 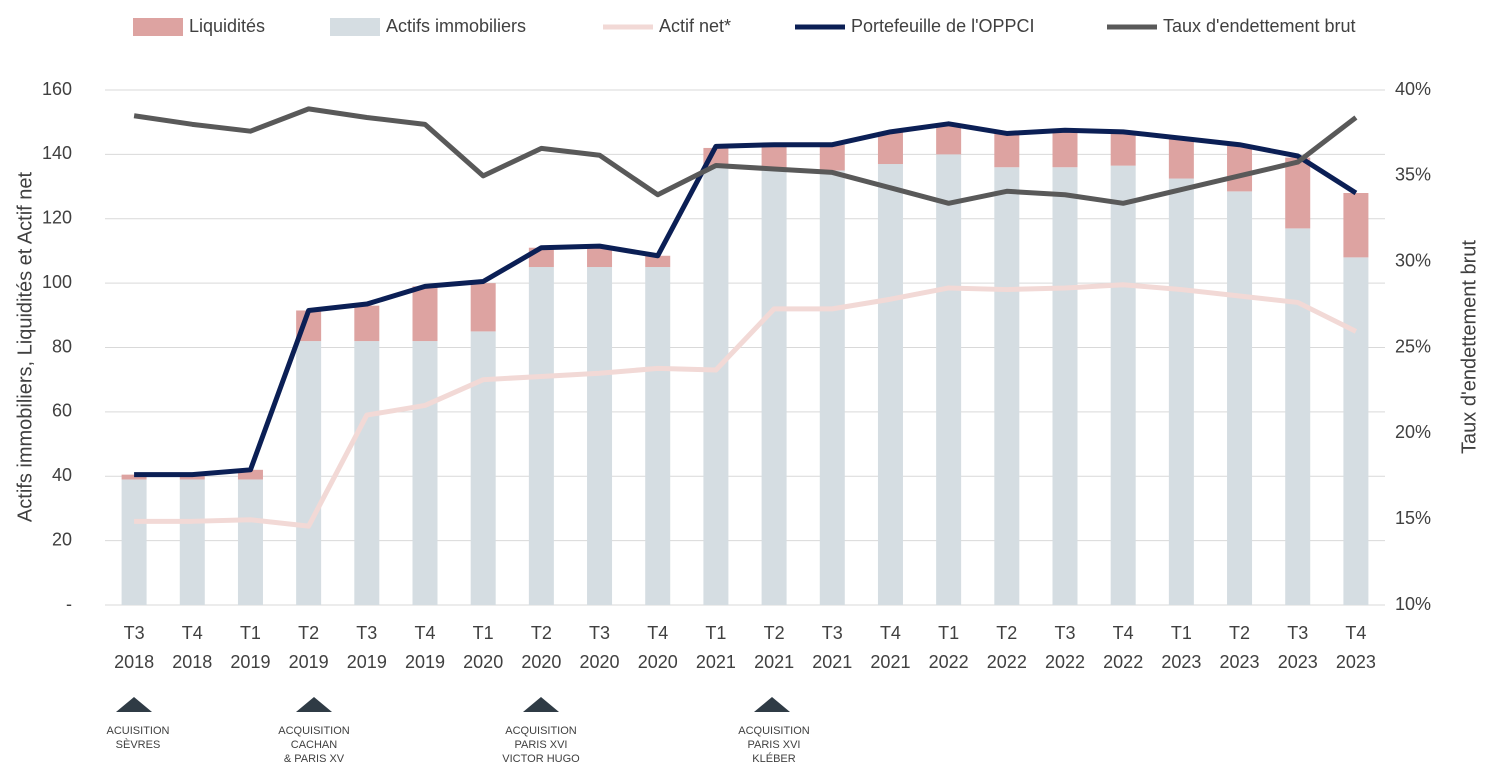 I want to click on annotation: CACHAN, so click(x=314, y=745).